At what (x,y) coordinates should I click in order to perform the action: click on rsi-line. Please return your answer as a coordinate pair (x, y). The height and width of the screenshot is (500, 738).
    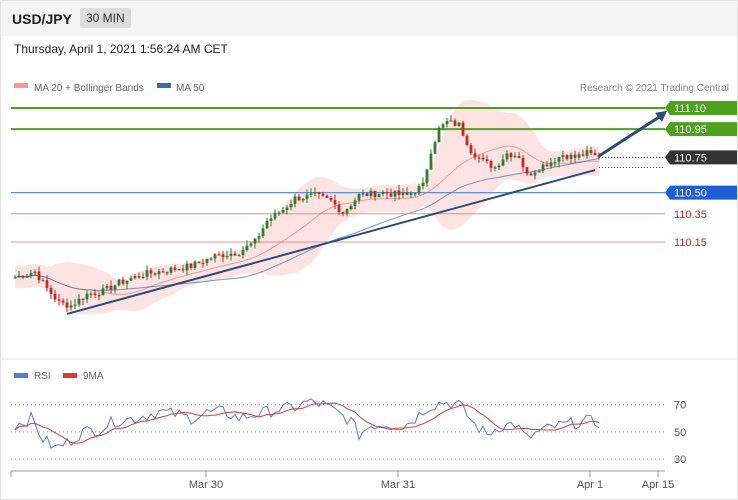
    Looking at the image, I should click on (307, 424).